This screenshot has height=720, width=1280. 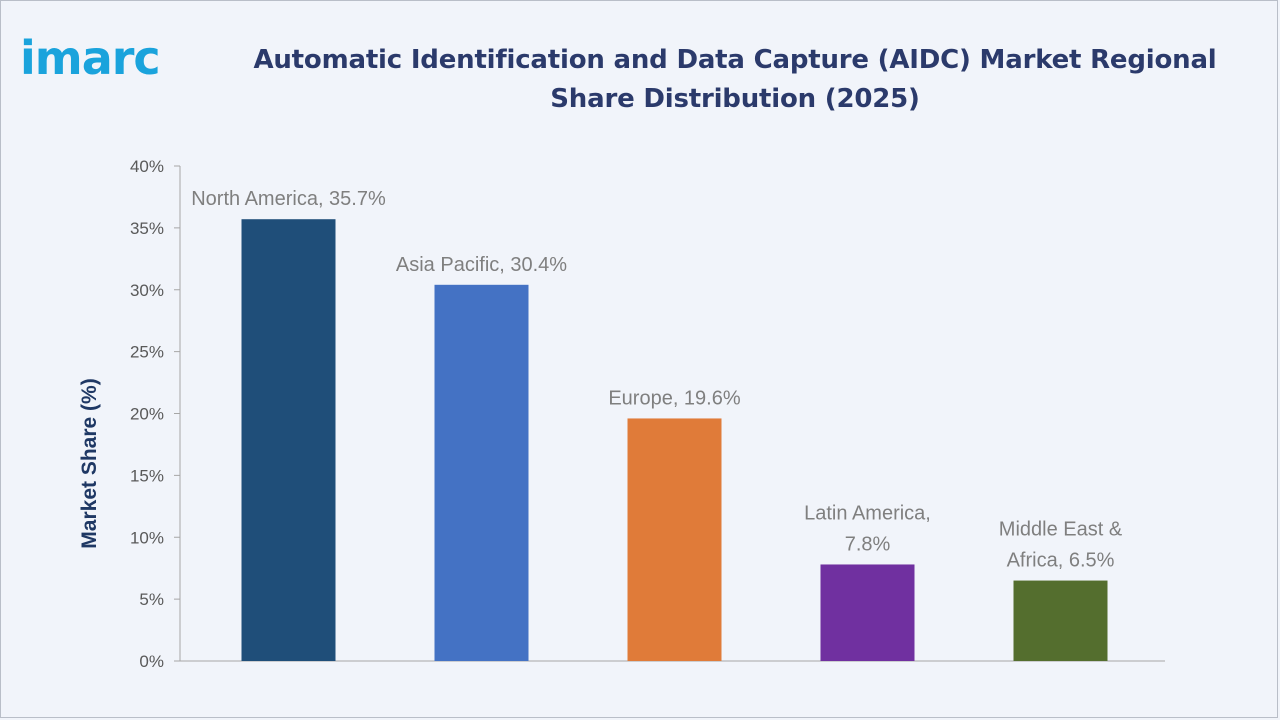 What do you see at coordinates (867, 513) in the screenshot?
I see `data-label: Latin America,` at bounding box center [867, 513].